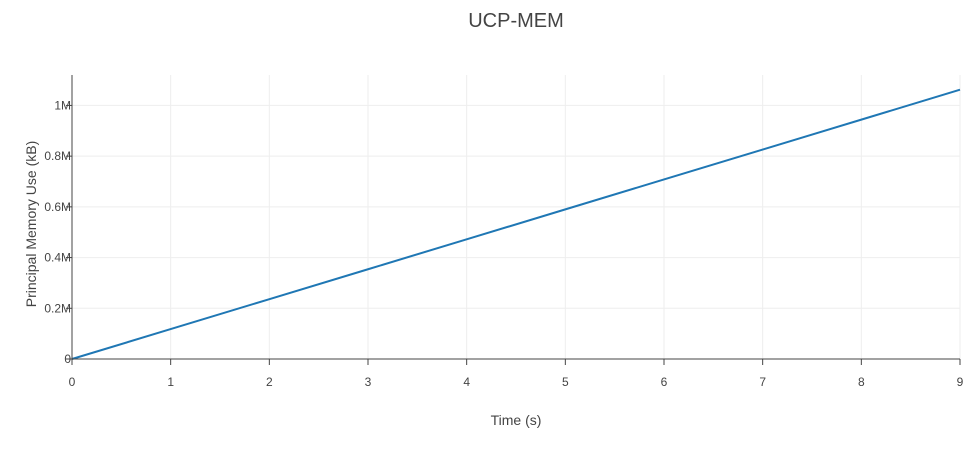 The height and width of the screenshot is (450, 972). Describe the element at coordinates (62, 105) in the screenshot. I see `y-tick-label: 1M` at that location.